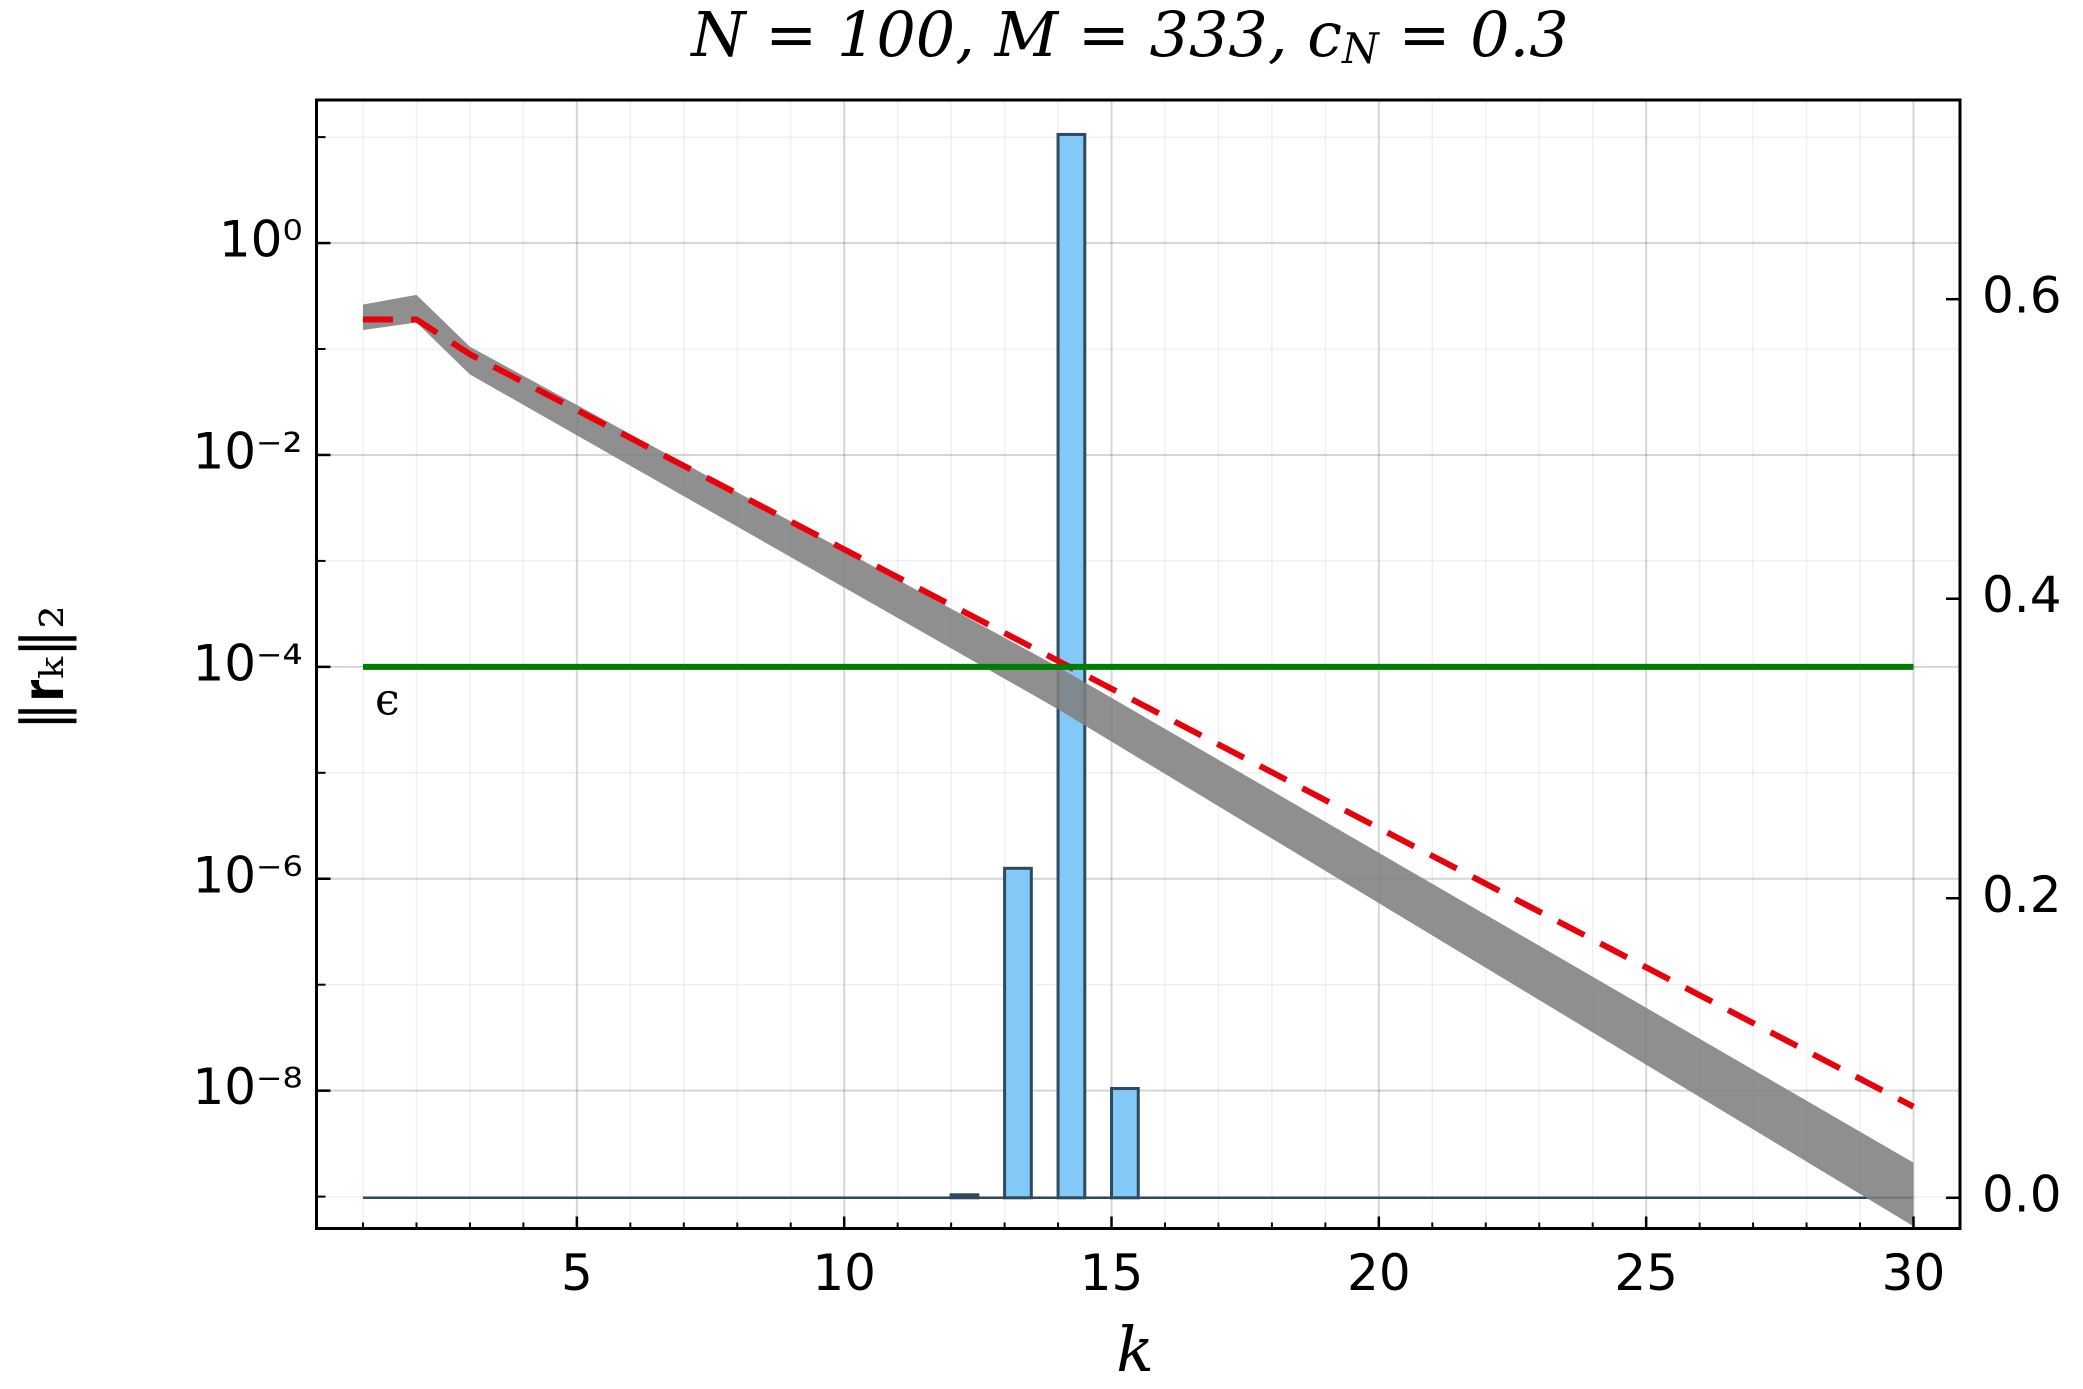 The width and height of the screenshot is (2083, 1389). I want to click on y2-tick-label: 0.4, so click(2022, 595).